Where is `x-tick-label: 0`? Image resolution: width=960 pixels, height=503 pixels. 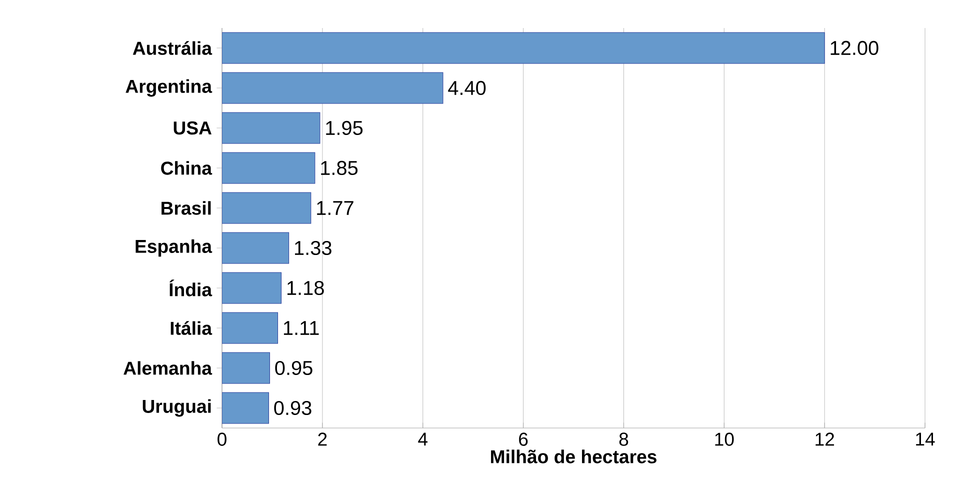
x-tick-label: 0 is located at coordinates (222, 439).